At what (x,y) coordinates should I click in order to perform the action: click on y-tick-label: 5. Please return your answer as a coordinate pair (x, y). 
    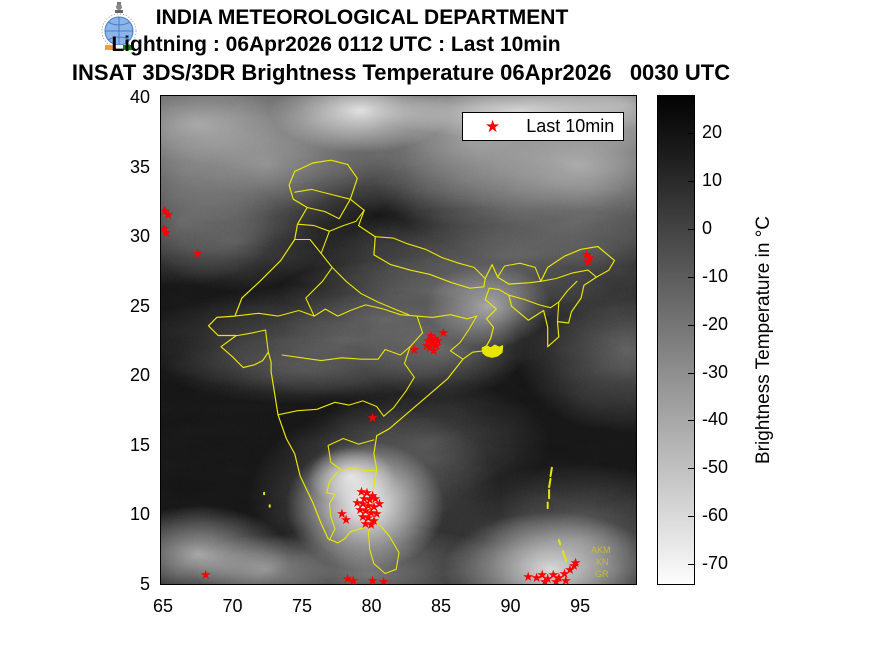
    Looking at the image, I should click on (144, 583).